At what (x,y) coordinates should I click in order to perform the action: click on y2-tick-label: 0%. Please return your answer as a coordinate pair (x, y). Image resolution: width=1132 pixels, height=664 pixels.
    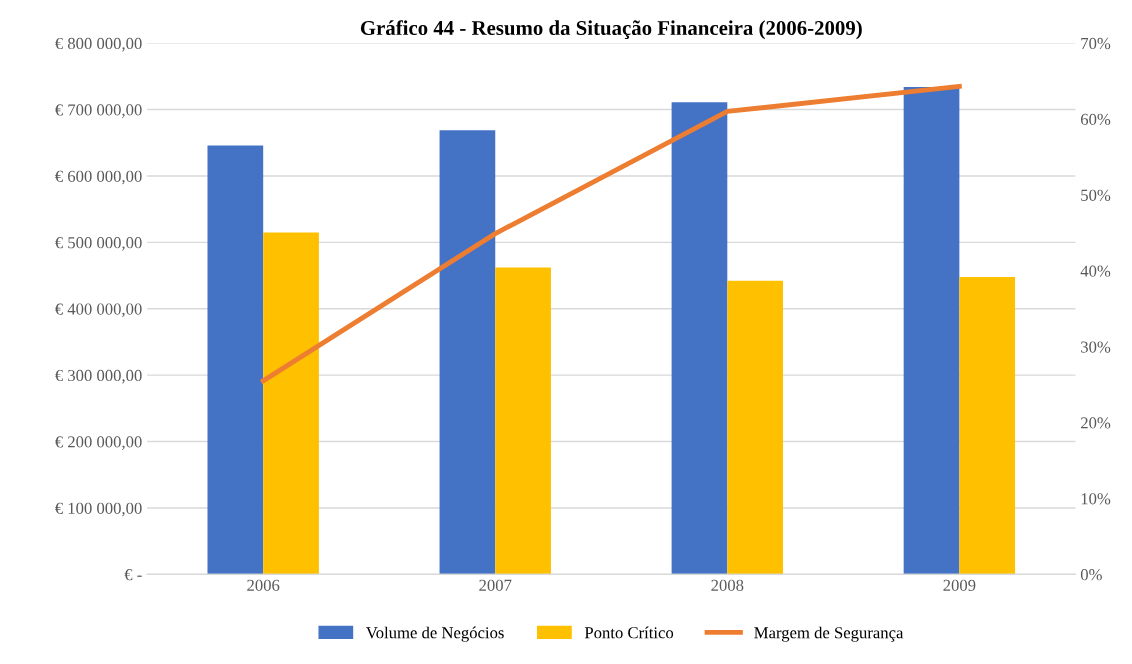
    Looking at the image, I should click on (1091, 575).